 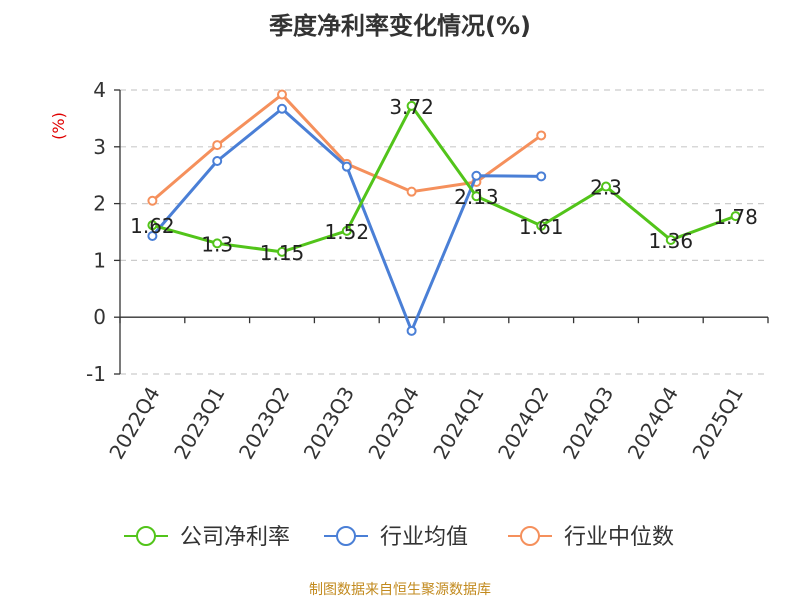 What do you see at coordinates (58, 126) in the screenshot?
I see `y-unit-label: (%)` at bounding box center [58, 126].